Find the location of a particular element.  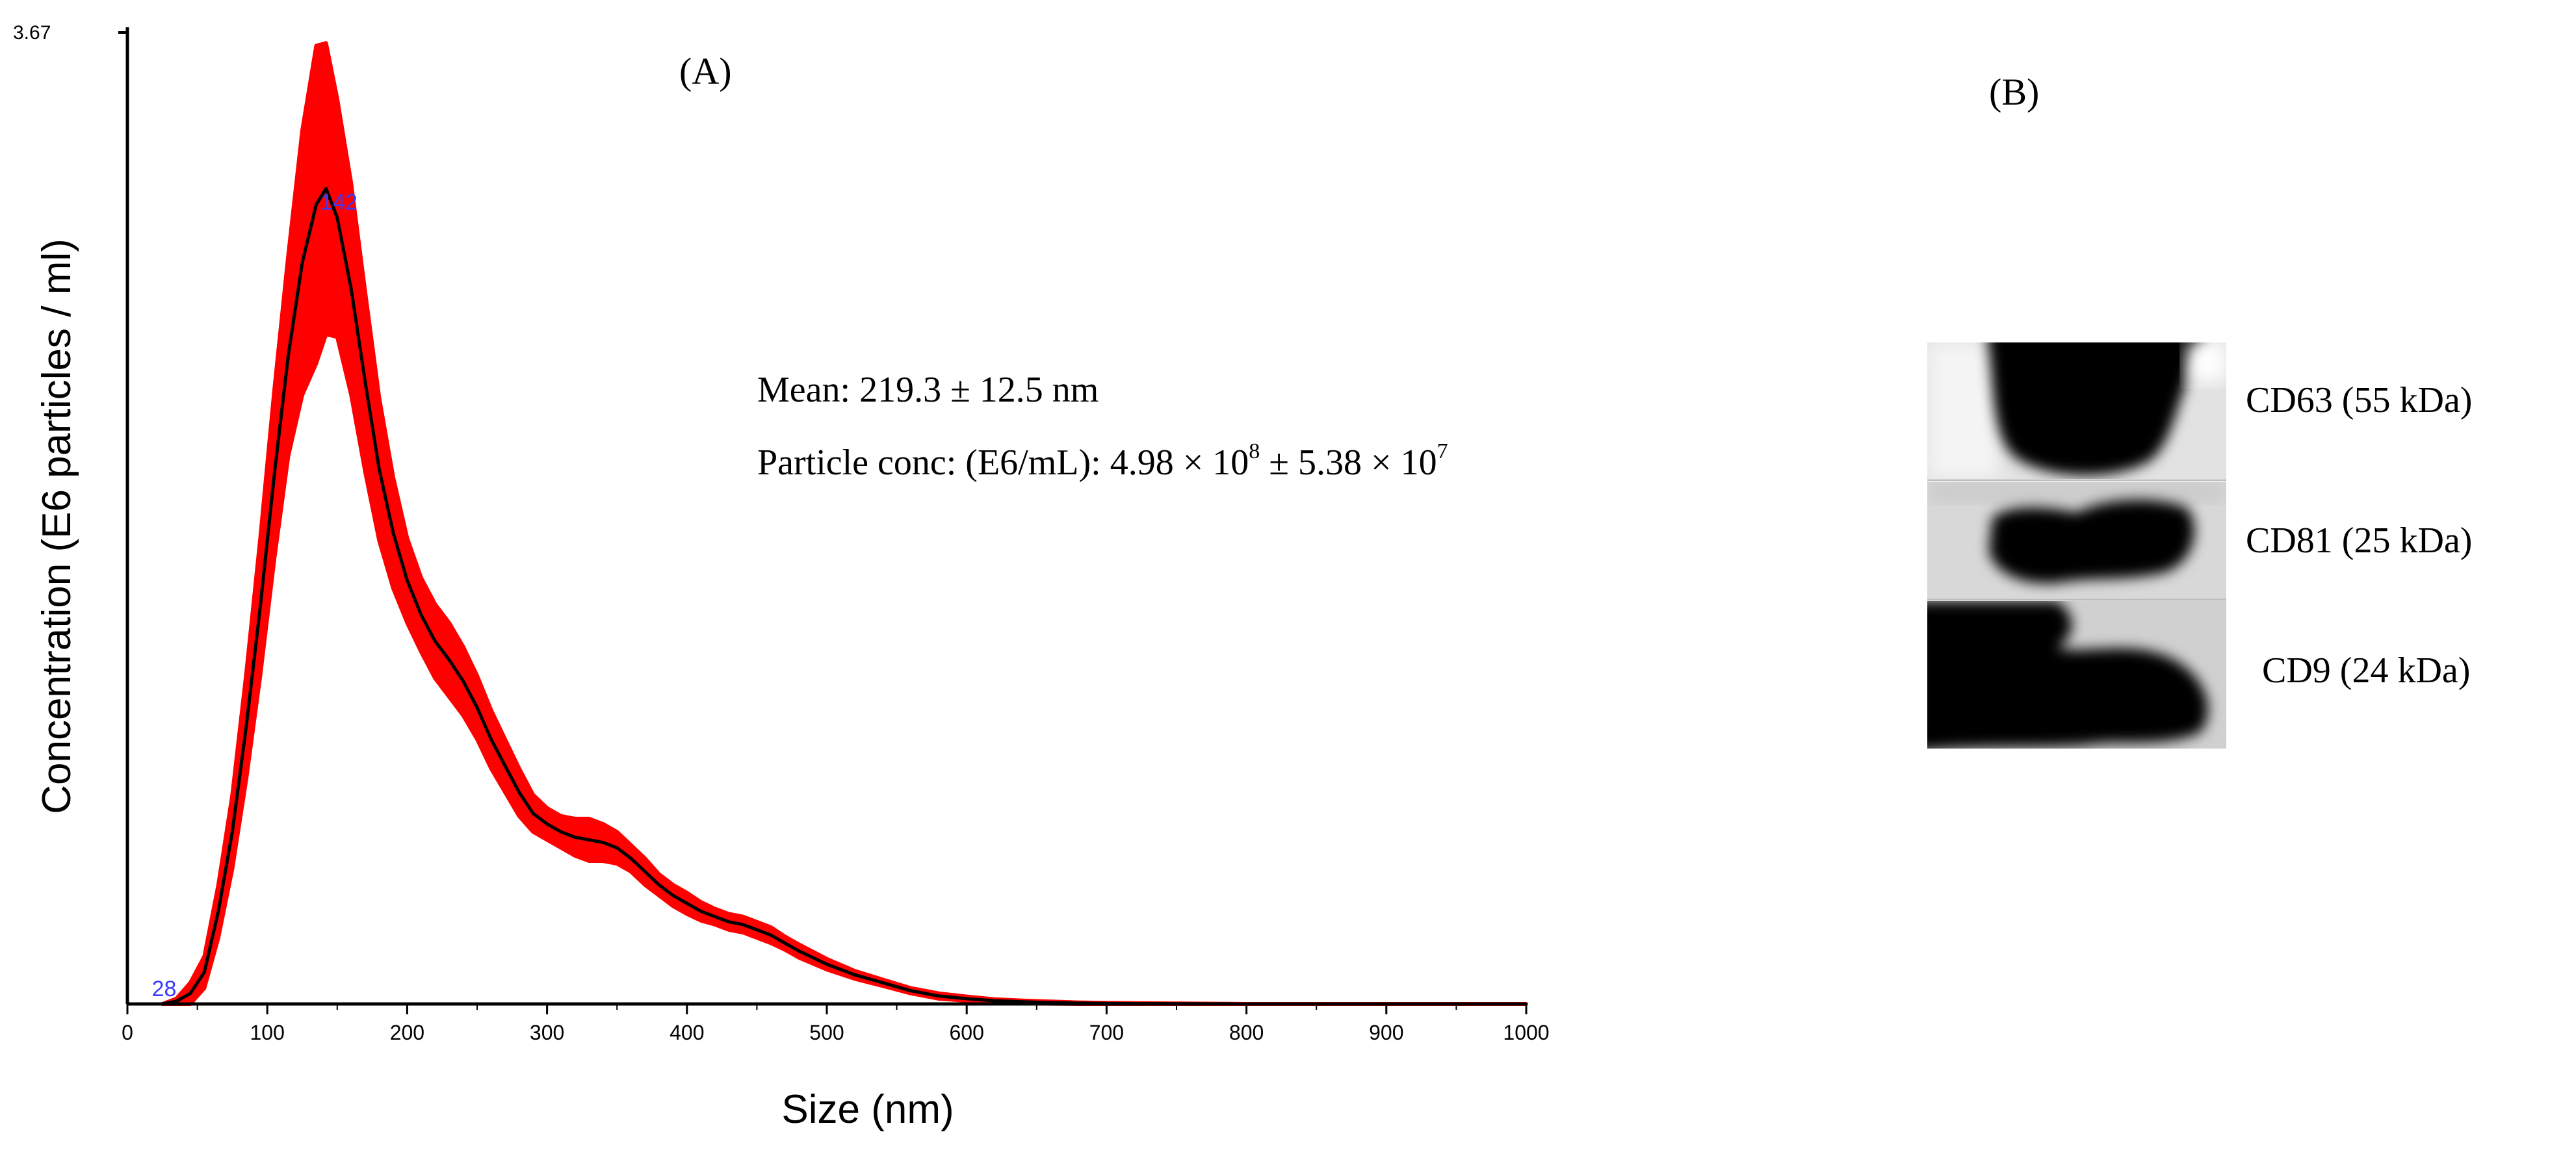

panel-b-label: (B) is located at coordinates (2014, 92).